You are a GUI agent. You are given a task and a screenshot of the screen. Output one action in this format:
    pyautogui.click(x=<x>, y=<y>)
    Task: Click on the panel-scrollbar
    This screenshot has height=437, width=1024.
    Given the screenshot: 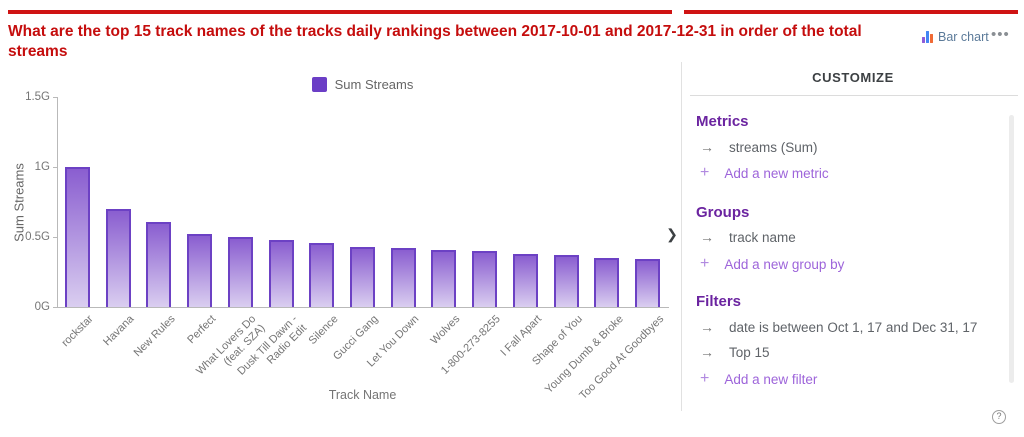 What is the action you would take?
    pyautogui.click(x=1011, y=249)
    